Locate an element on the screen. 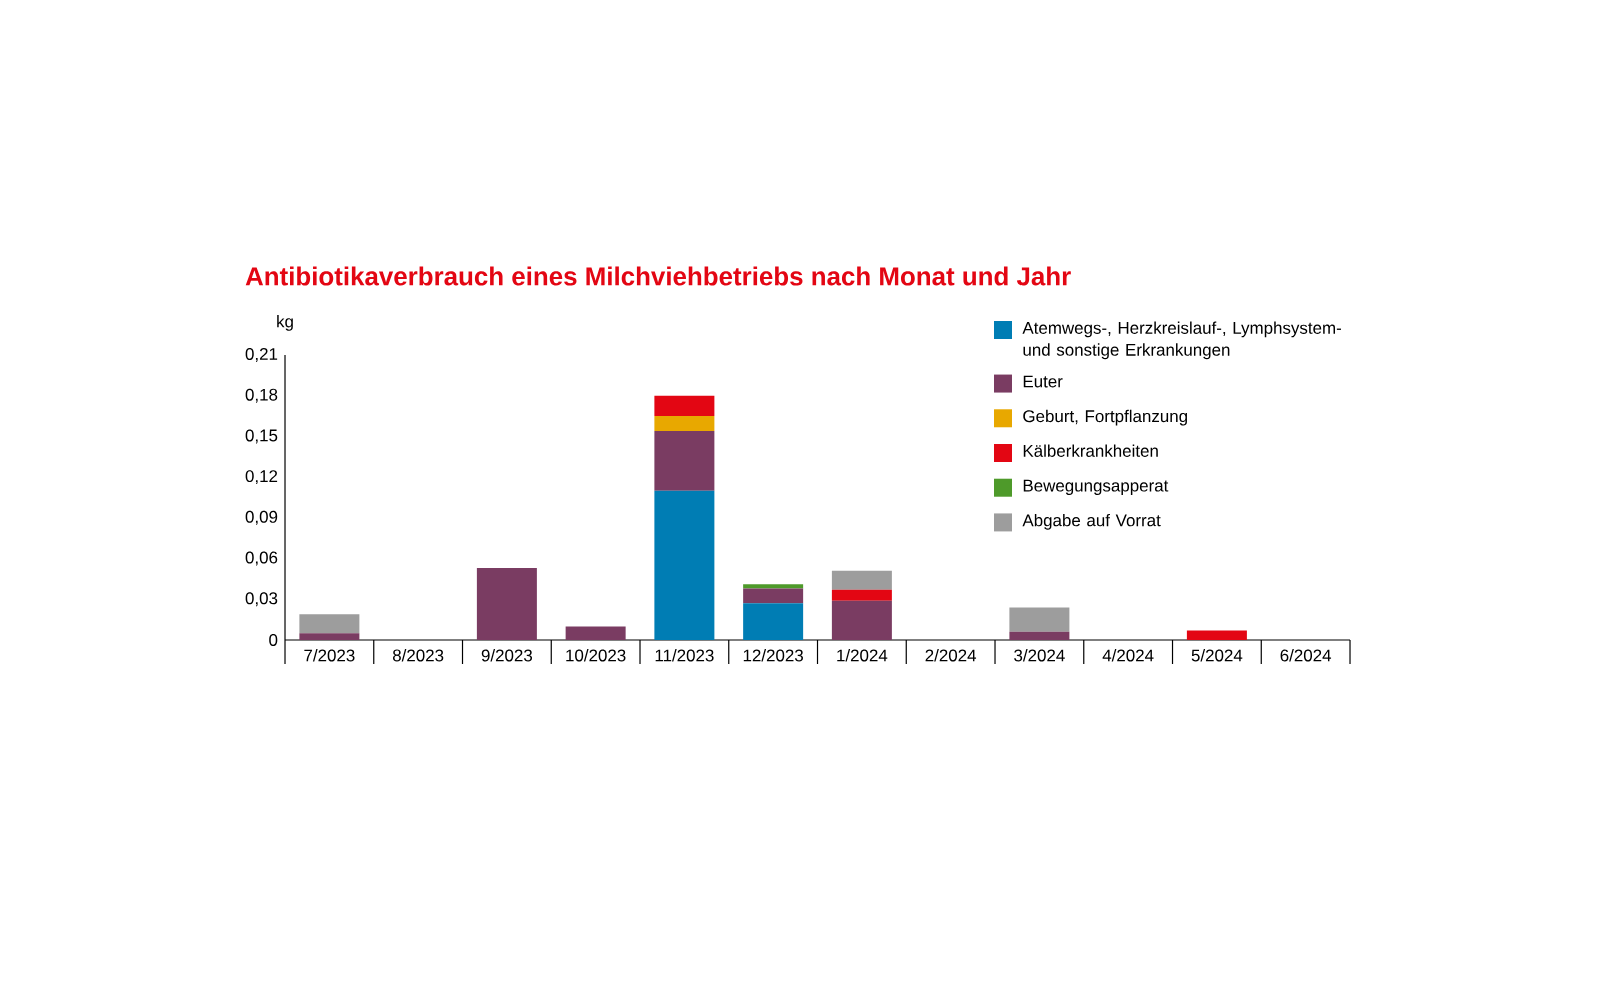 The height and width of the screenshot is (984, 1600). x-tick-label: 3/2024 is located at coordinates (1039, 655).